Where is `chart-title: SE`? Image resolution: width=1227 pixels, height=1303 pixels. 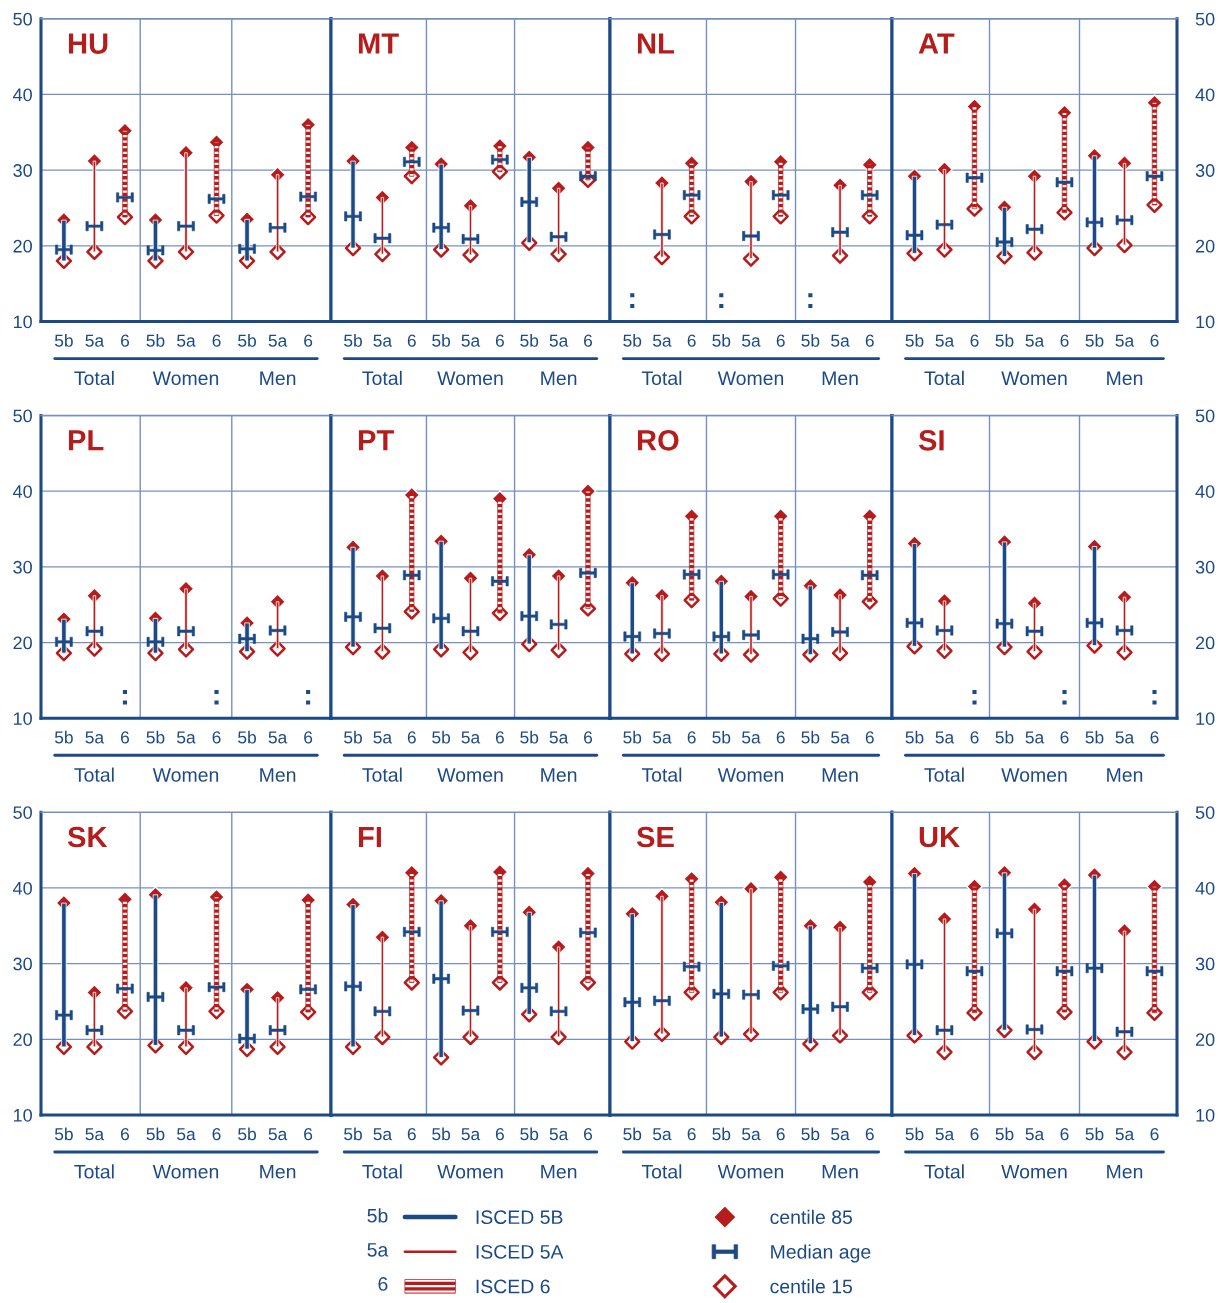 chart-title: SE is located at coordinates (655, 837).